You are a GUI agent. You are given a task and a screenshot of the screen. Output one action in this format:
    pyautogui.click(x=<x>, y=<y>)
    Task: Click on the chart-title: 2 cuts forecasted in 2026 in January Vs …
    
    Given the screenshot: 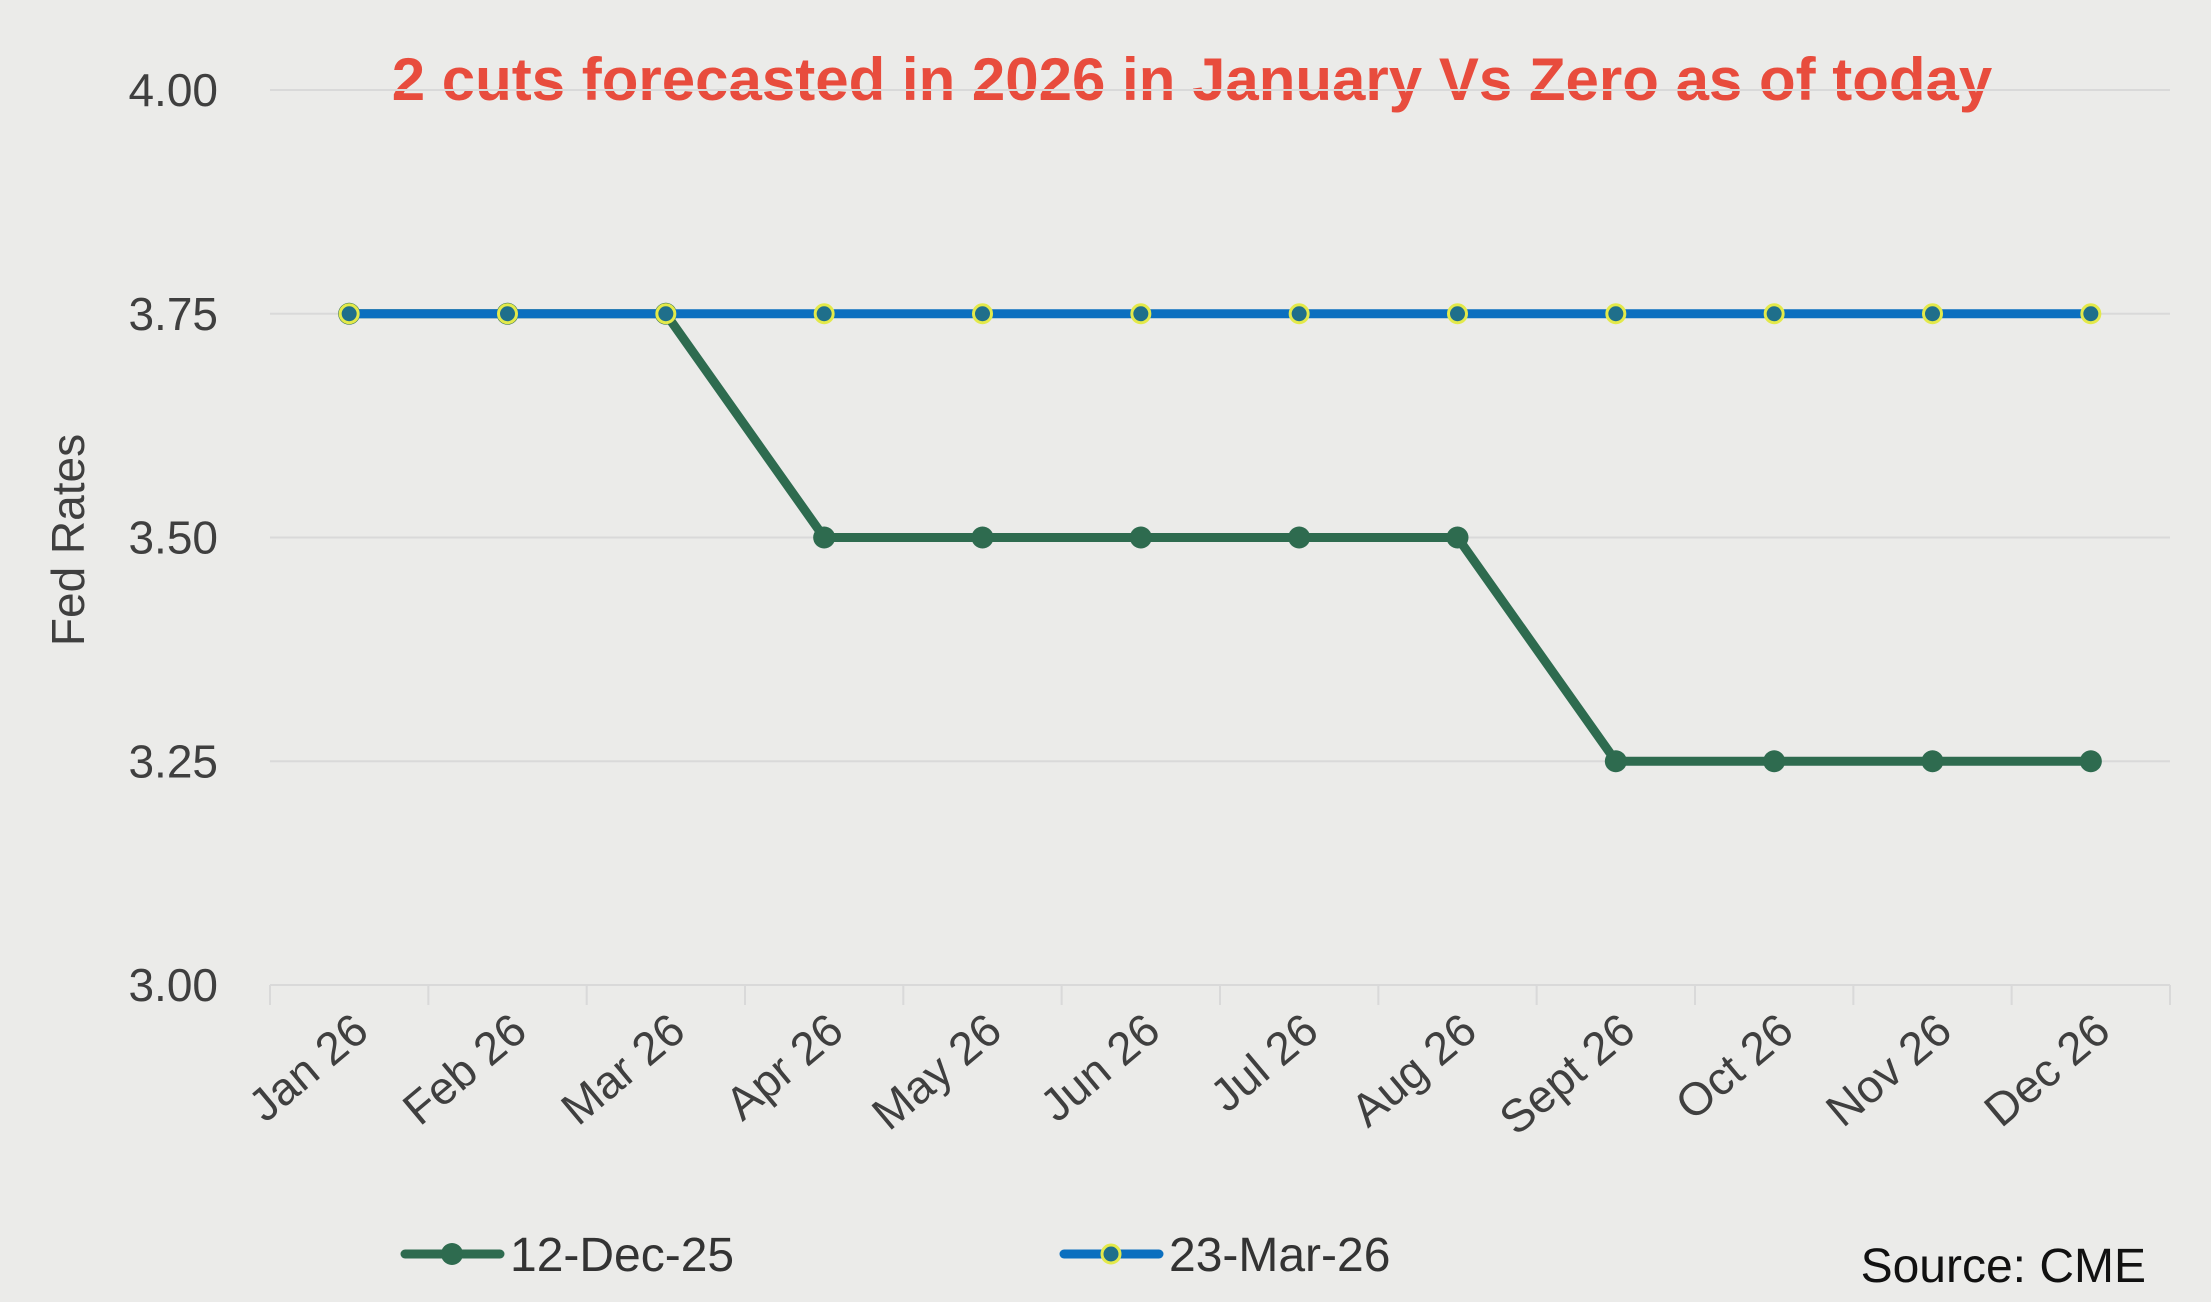 What is the action you would take?
    pyautogui.click(x=1192, y=79)
    